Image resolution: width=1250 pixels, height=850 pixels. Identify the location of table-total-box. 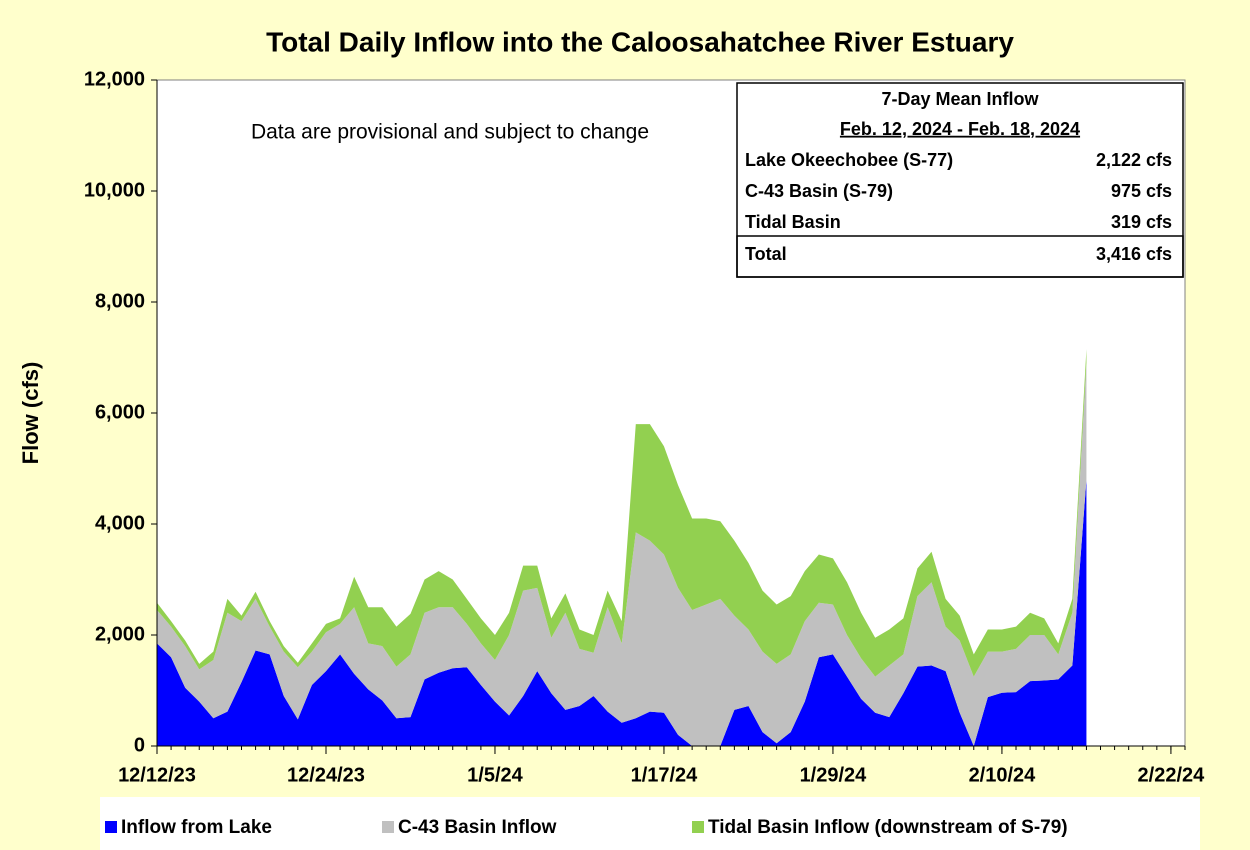
(960, 256).